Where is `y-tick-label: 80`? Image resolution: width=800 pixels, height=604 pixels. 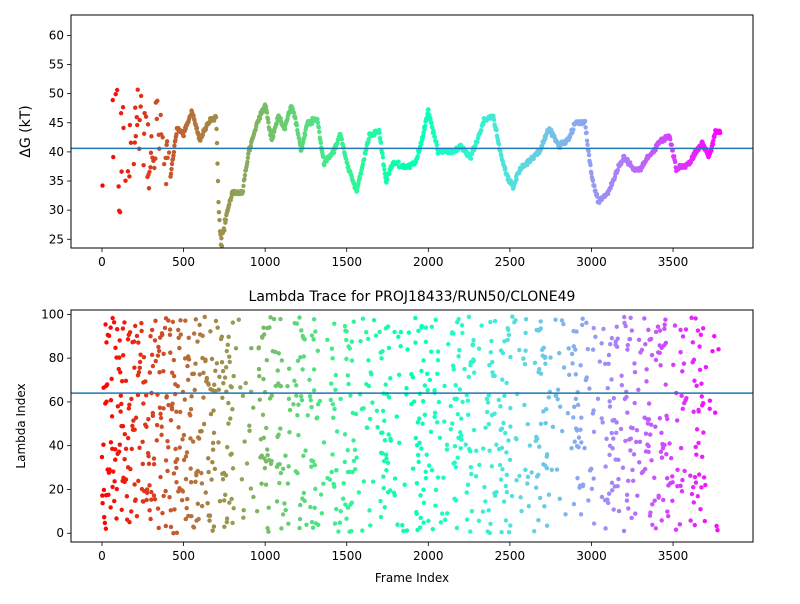 y-tick-label: 80 is located at coordinates (56, 358).